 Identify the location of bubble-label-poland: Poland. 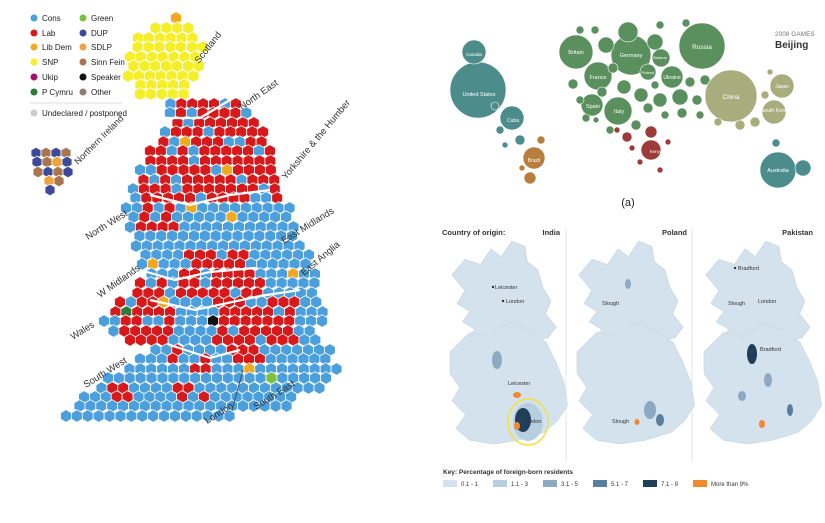
(648, 72).